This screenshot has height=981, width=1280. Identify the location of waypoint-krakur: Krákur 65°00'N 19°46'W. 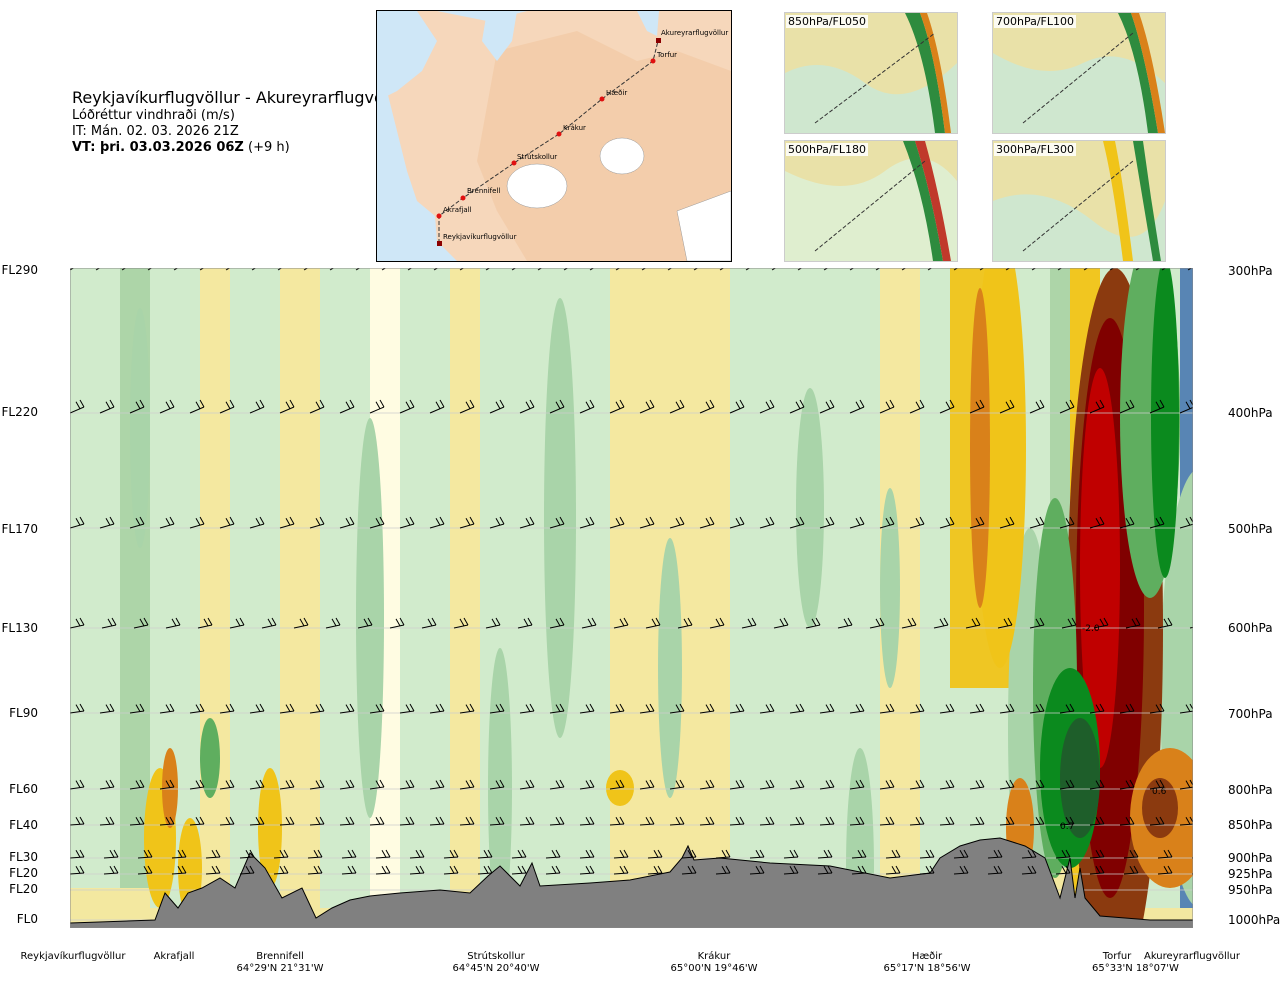
(714, 963).